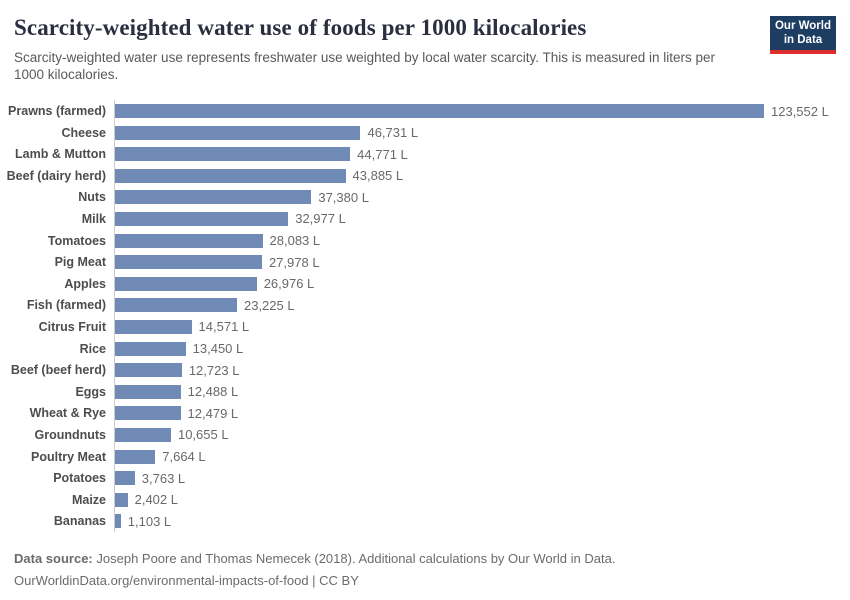  What do you see at coordinates (803, 39) in the screenshot?
I see `owid-logo-line2: in Data` at bounding box center [803, 39].